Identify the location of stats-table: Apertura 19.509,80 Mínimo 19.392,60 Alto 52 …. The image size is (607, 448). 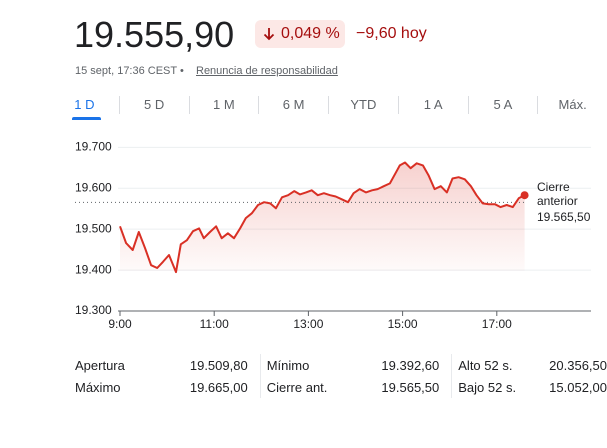
(340, 376).